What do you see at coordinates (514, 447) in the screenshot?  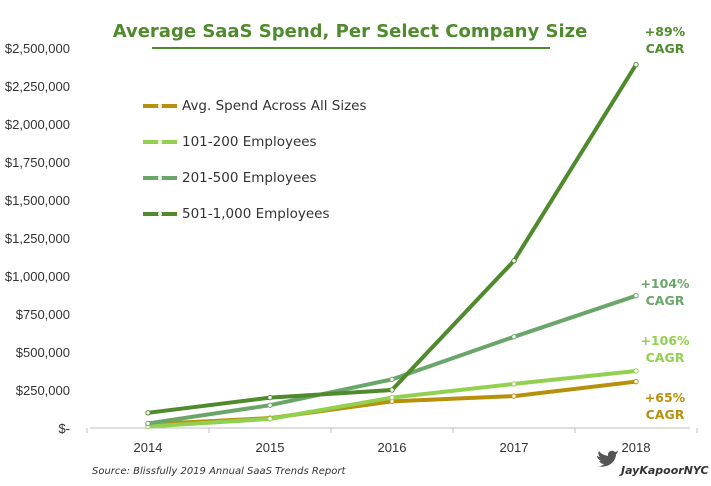 I see `x-tick-label: 2017` at bounding box center [514, 447].